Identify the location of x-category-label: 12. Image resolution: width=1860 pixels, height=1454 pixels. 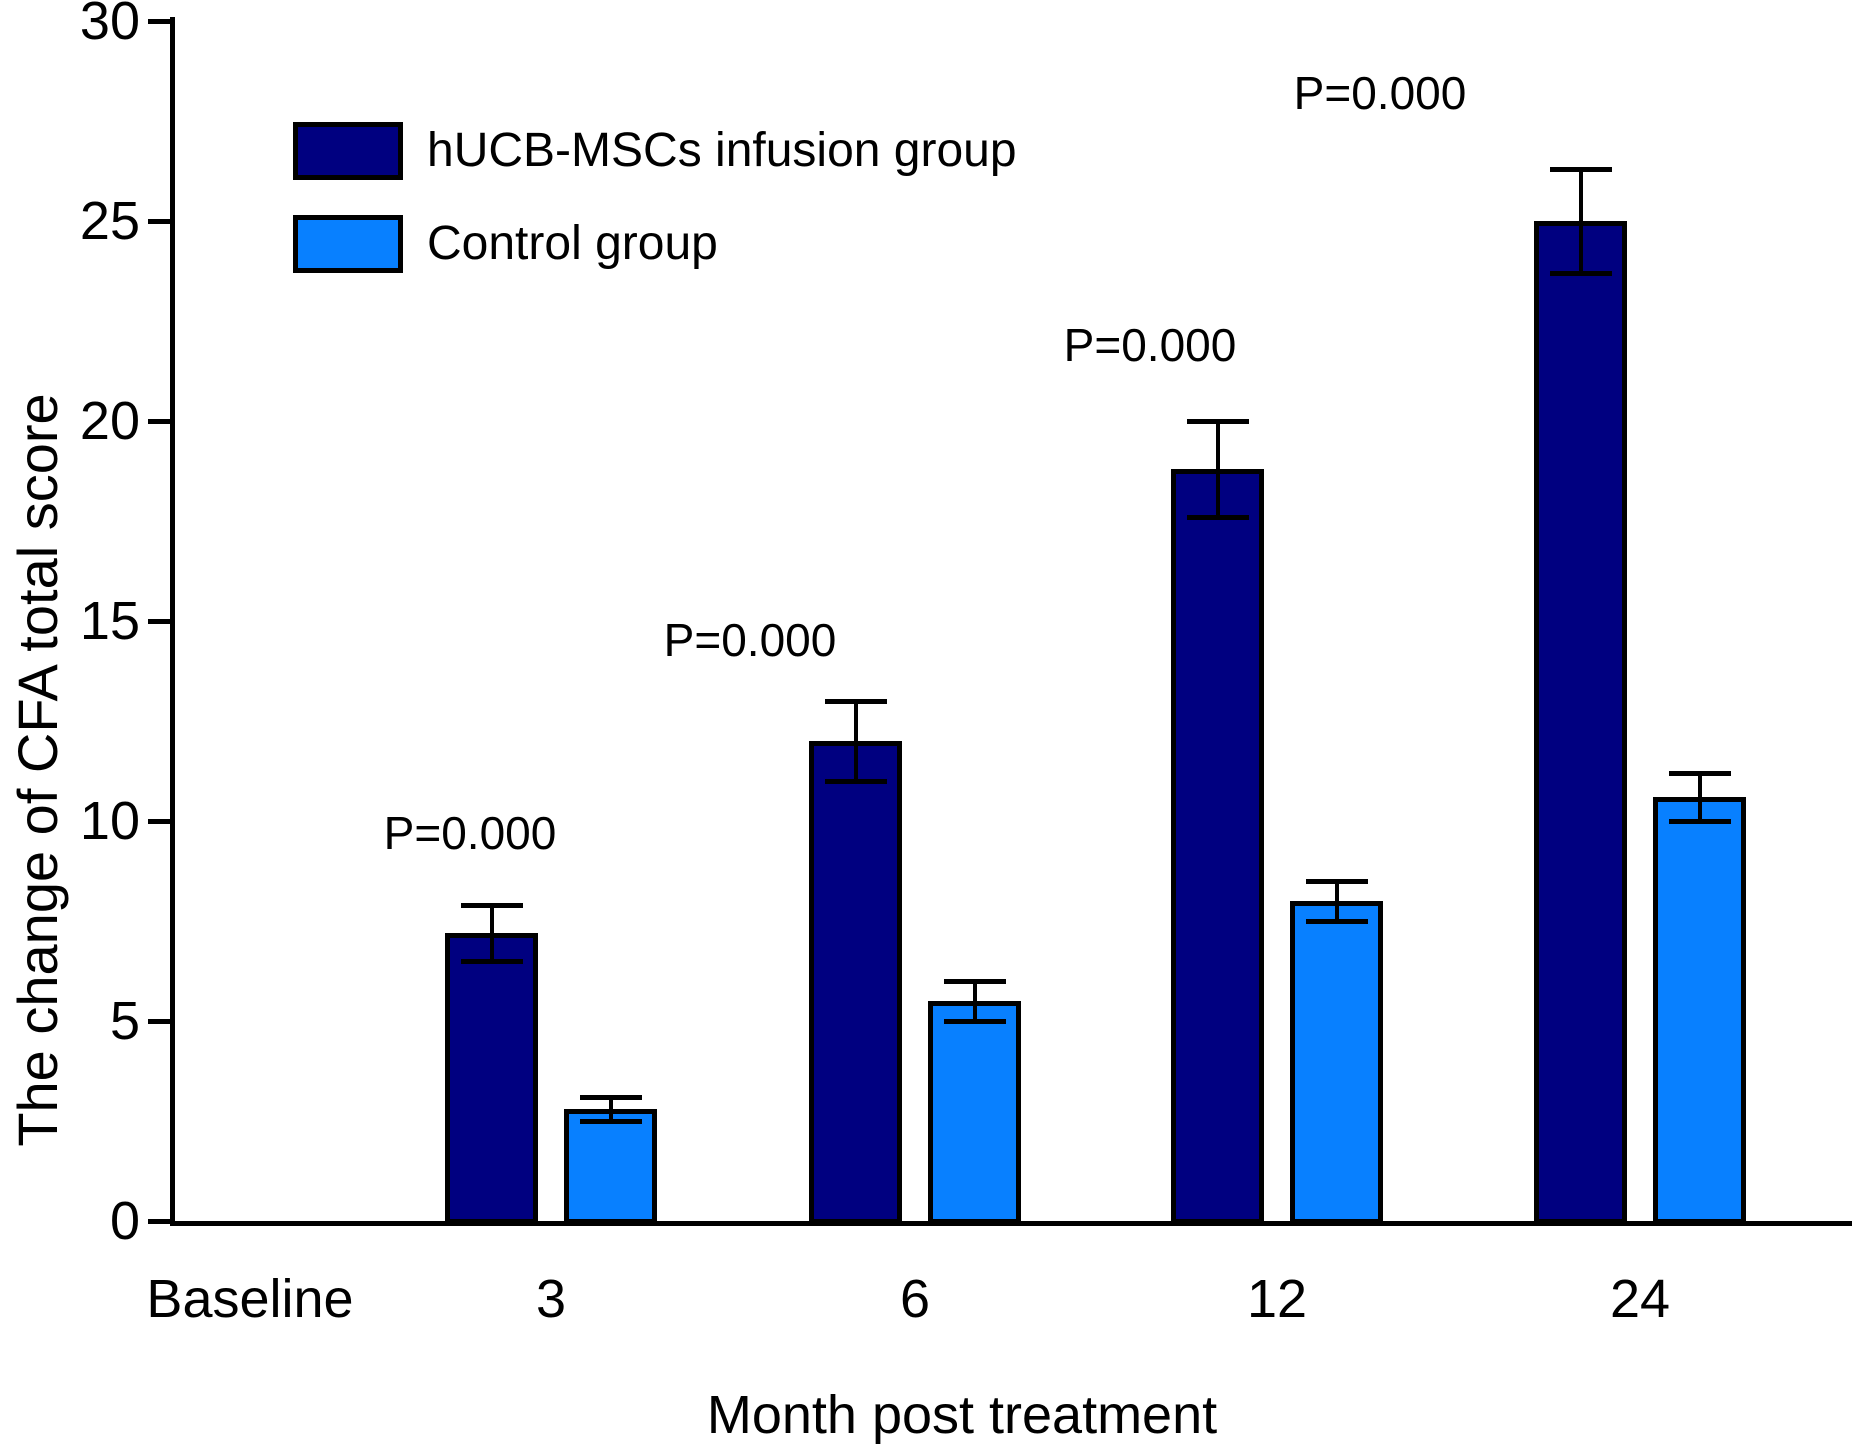
(1277, 1299).